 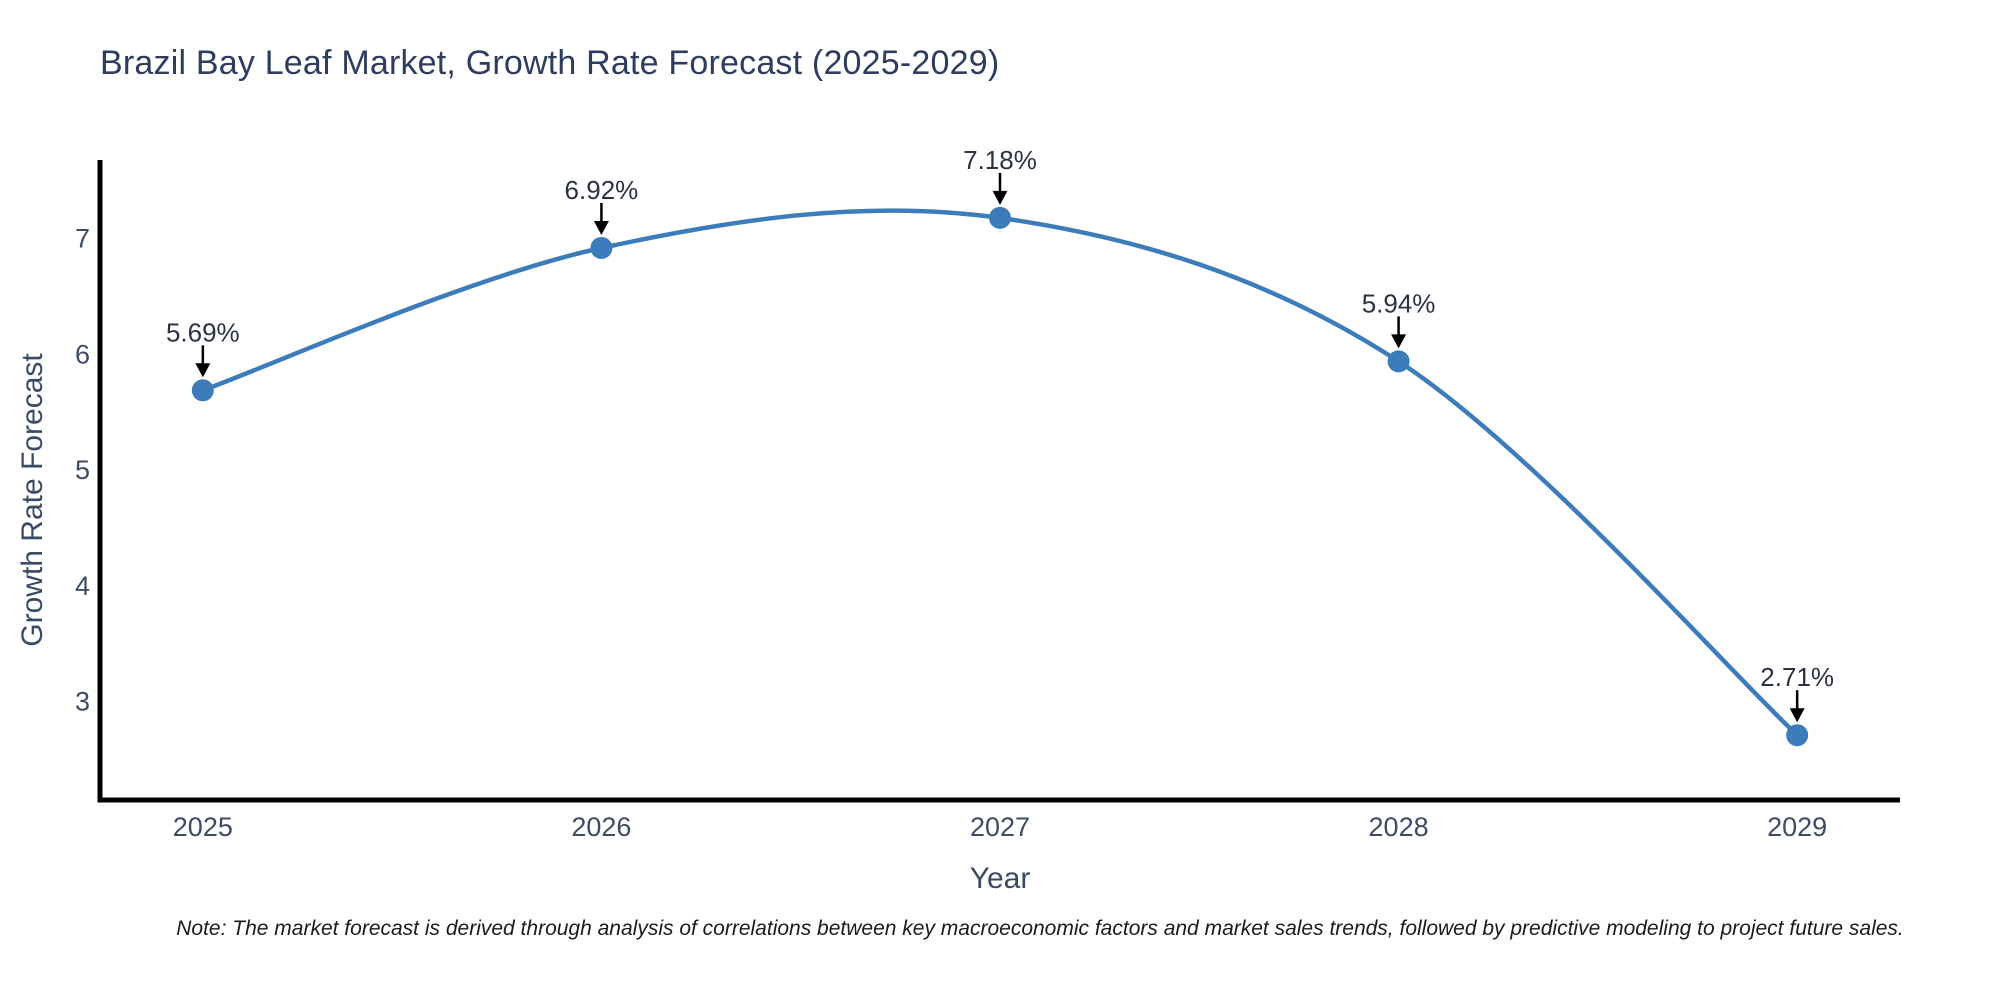 I want to click on y-tick-label: 7, so click(x=82, y=239).